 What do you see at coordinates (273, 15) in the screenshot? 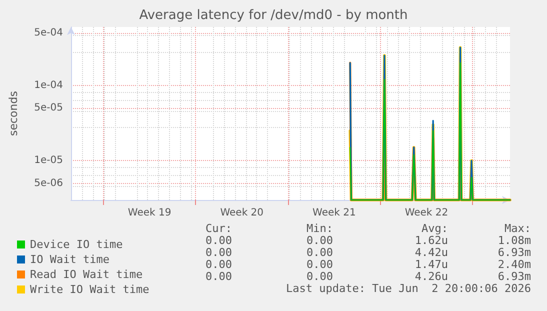
I see `chart-title: Average latency for /dev/md0 - by month` at bounding box center [273, 15].